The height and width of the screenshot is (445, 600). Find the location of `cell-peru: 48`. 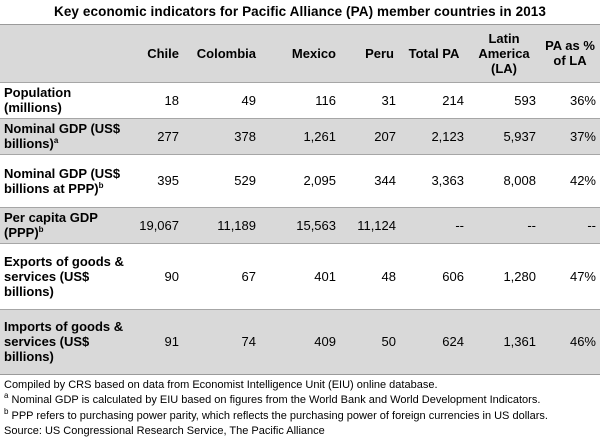

cell-peru: 48 is located at coordinates (388, 276).